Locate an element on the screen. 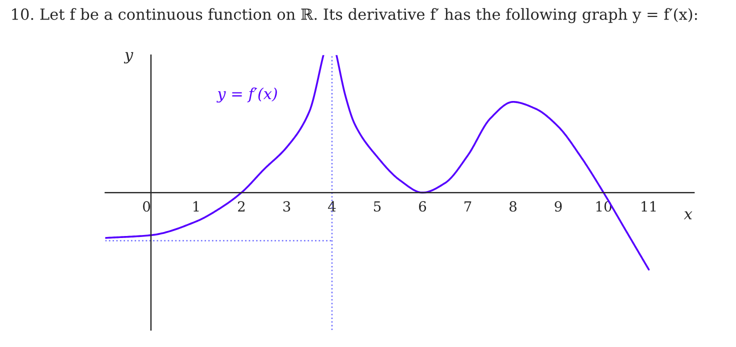  x-tick-label: 9 is located at coordinates (558, 206).